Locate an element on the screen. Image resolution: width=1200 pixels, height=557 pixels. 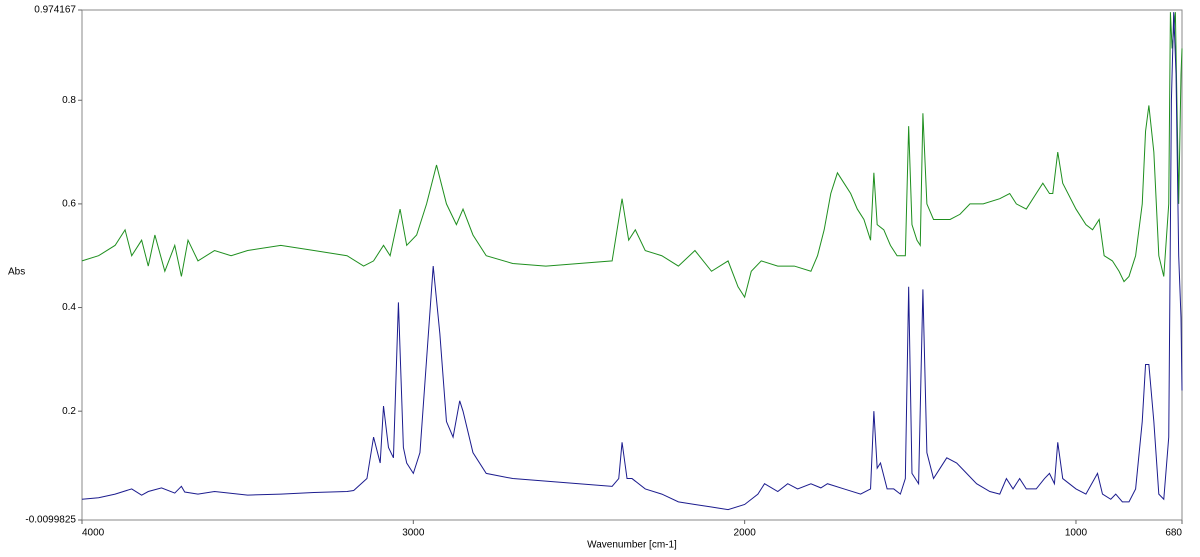
x-axis-label: Wavenumber [cm-1] is located at coordinates (632, 545).